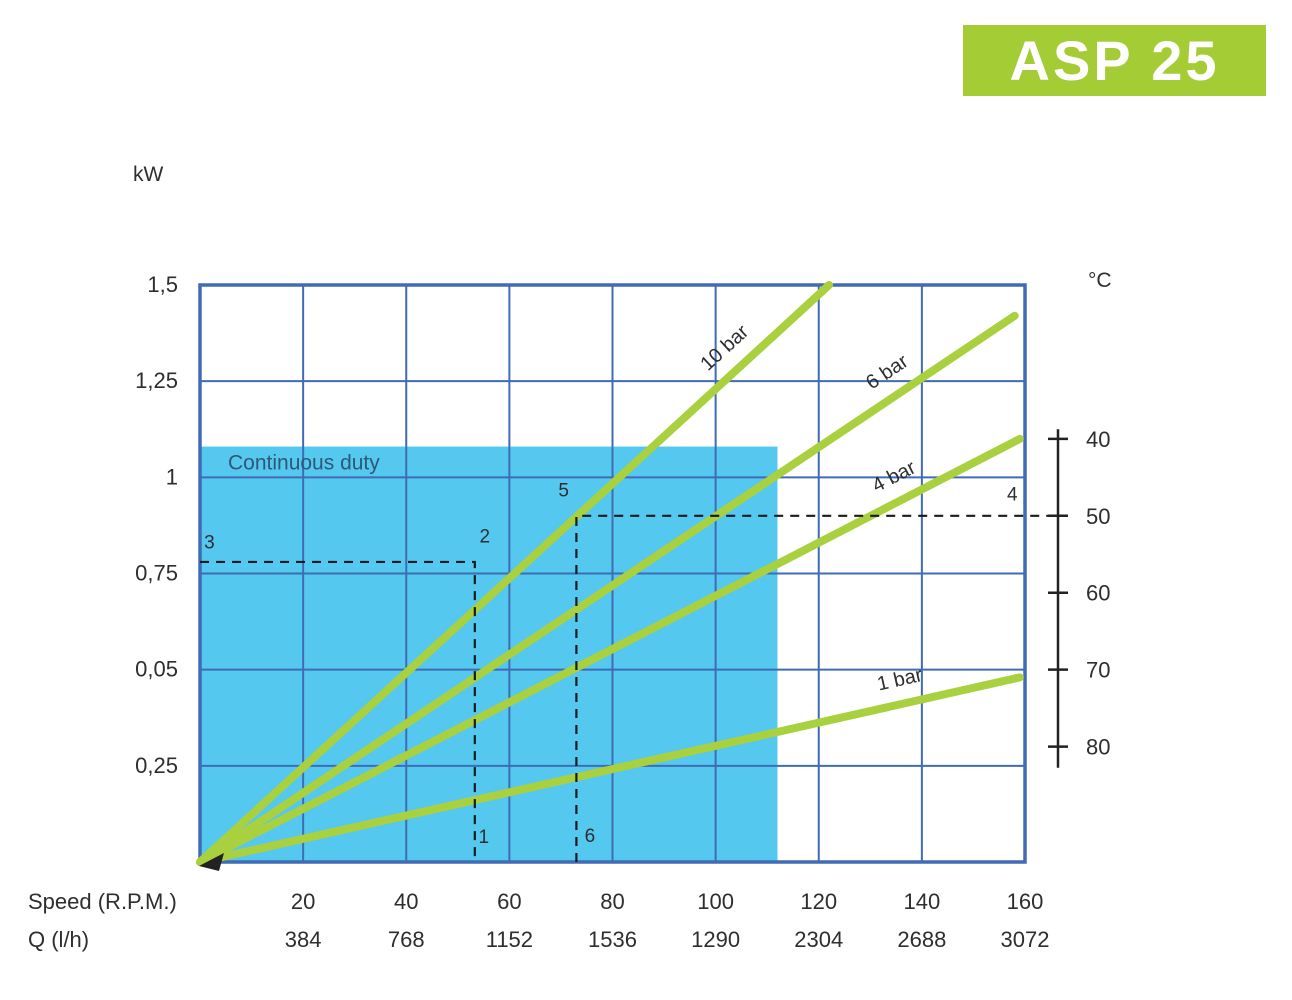  I want to click on q-tick-3072: 3072, so click(1025, 939).